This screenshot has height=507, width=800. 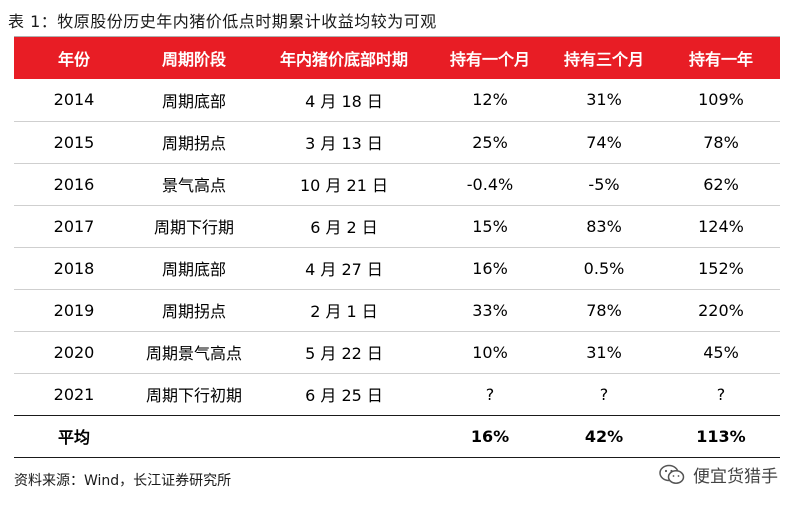 I want to click on watermark: 便宜货猎手, so click(x=718, y=474).